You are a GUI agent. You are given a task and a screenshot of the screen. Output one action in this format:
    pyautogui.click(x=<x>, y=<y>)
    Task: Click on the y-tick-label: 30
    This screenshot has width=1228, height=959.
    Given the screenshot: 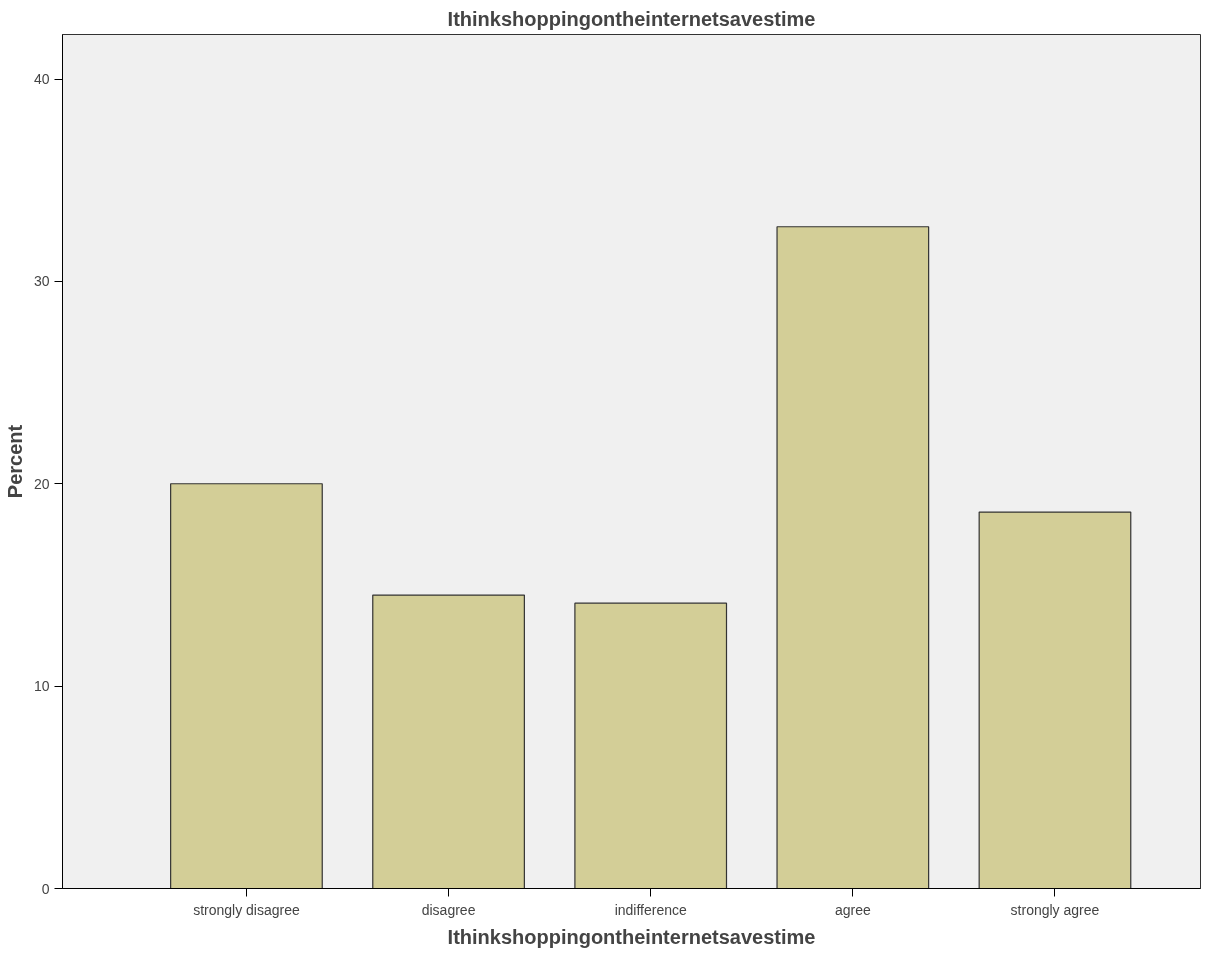 What is the action you would take?
    pyautogui.click(x=41, y=281)
    